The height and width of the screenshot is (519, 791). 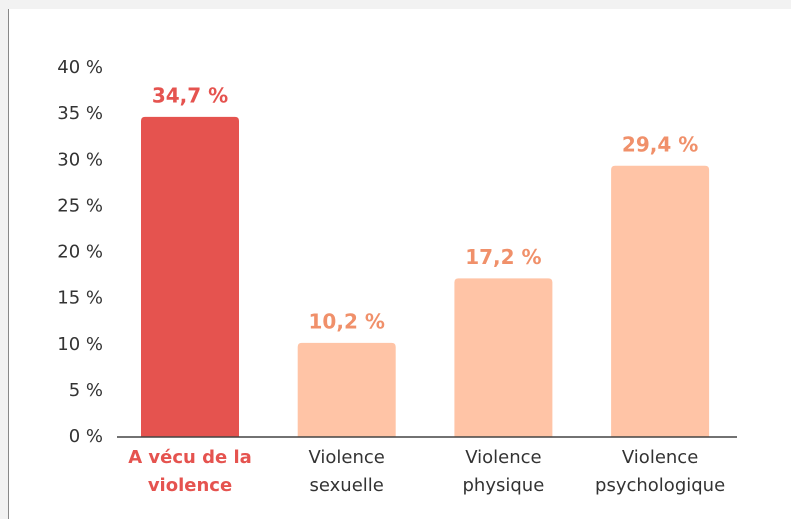 What do you see at coordinates (80, 205) in the screenshot?
I see `y-tick-label: 25 %` at bounding box center [80, 205].